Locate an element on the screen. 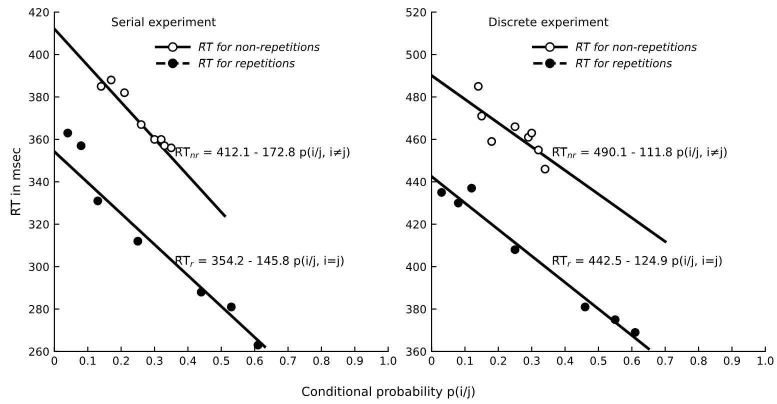 The width and height of the screenshot is (777, 404). y-tick-label: 300 is located at coordinates (39, 267).